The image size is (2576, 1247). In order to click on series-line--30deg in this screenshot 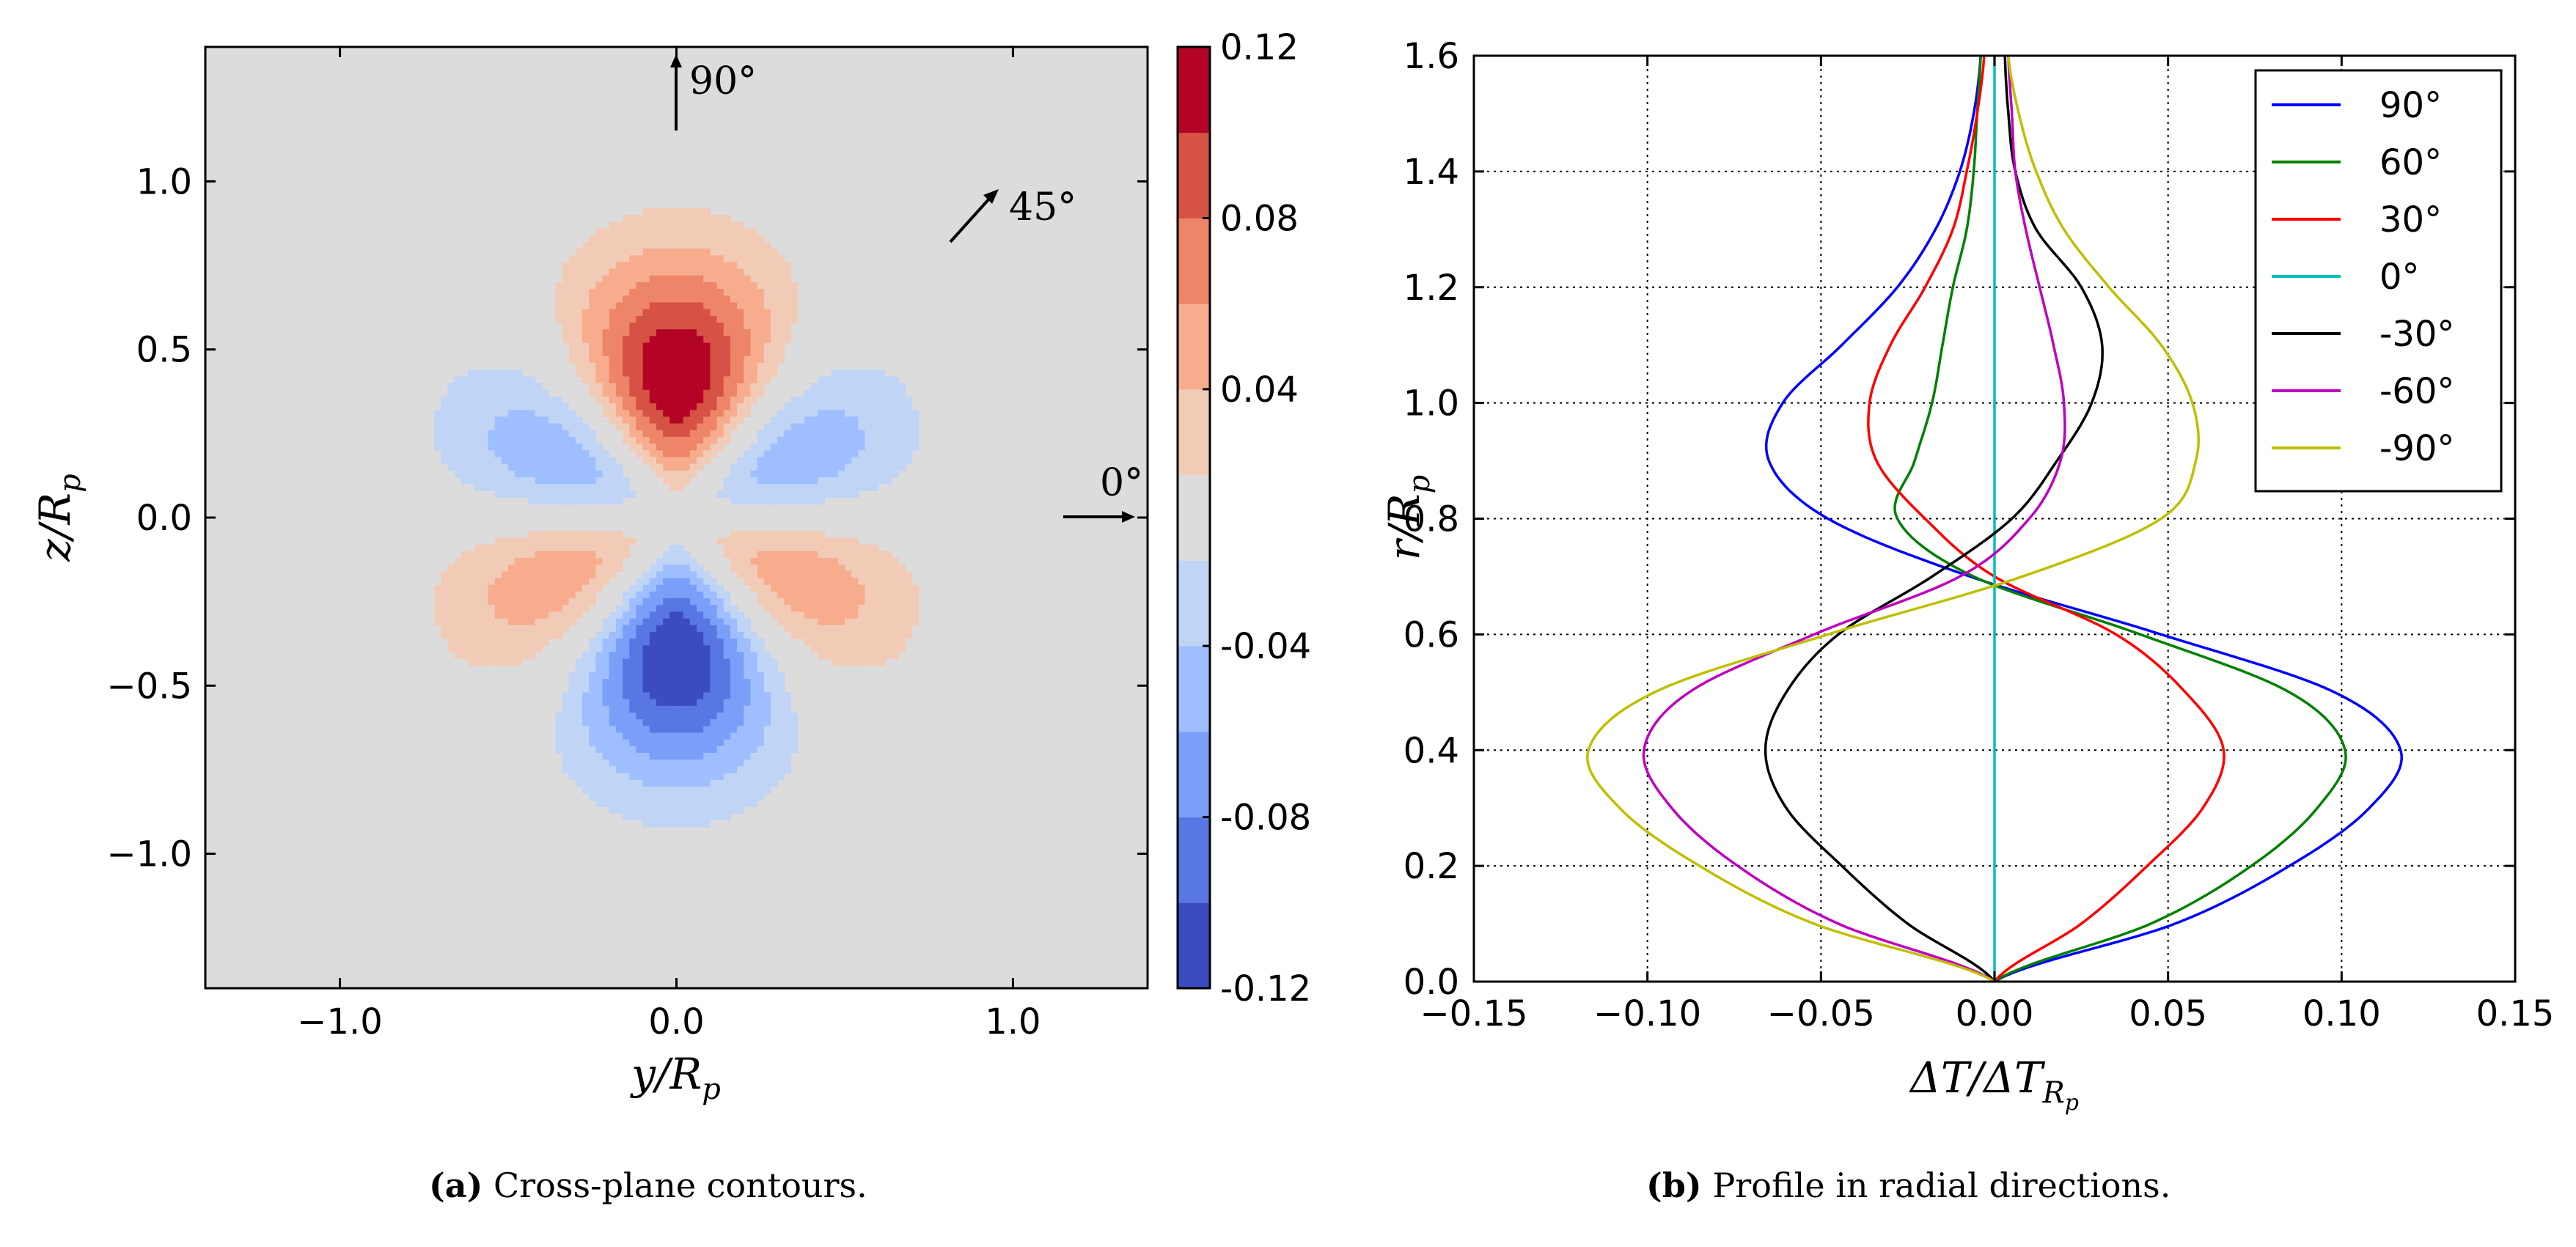, I will do `click(1934, 519)`.